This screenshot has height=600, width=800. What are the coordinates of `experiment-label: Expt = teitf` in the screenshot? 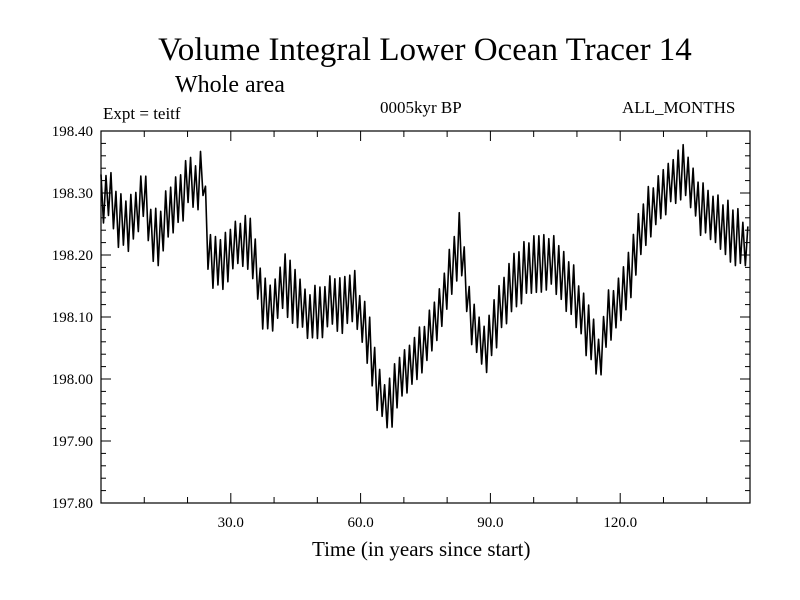 It's located at (142, 113).